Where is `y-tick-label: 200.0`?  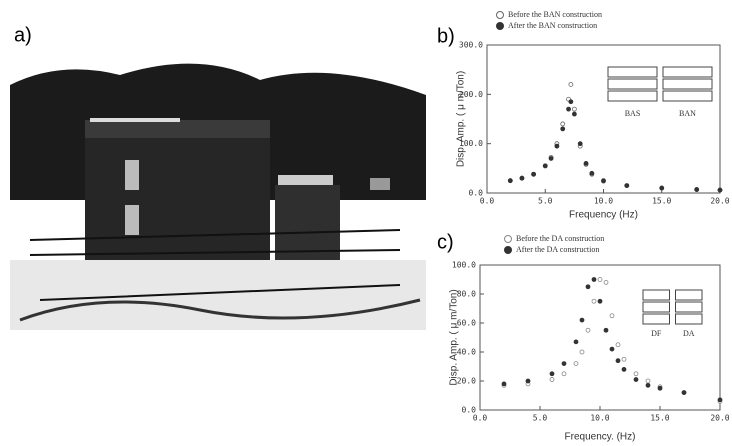 y-tick-label: 200.0 is located at coordinates (471, 94).